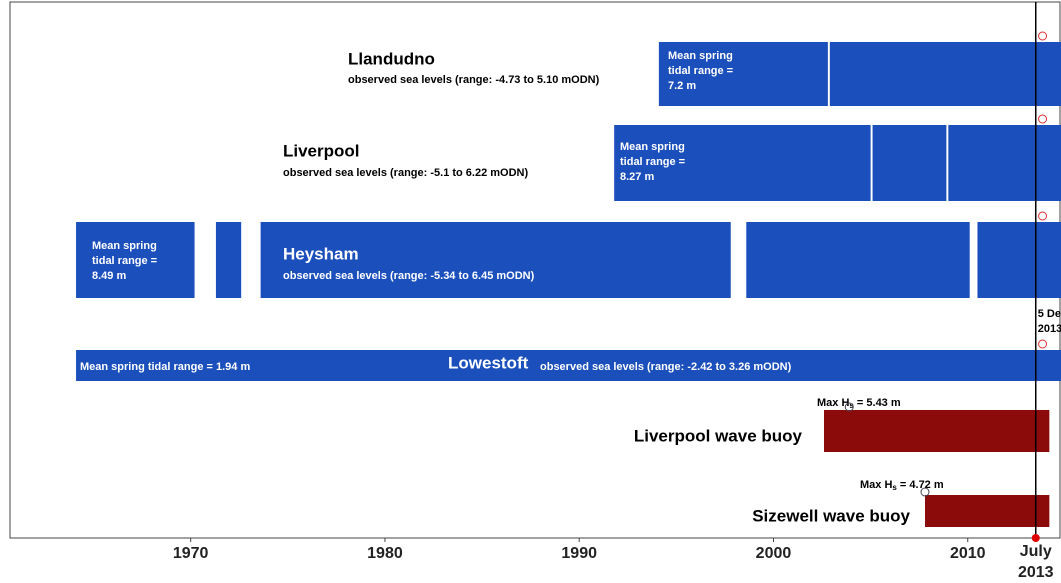 This screenshot has width=1061, height=583. I want to click on max-label-suffix: = 5.43 m, so click(877, 403).